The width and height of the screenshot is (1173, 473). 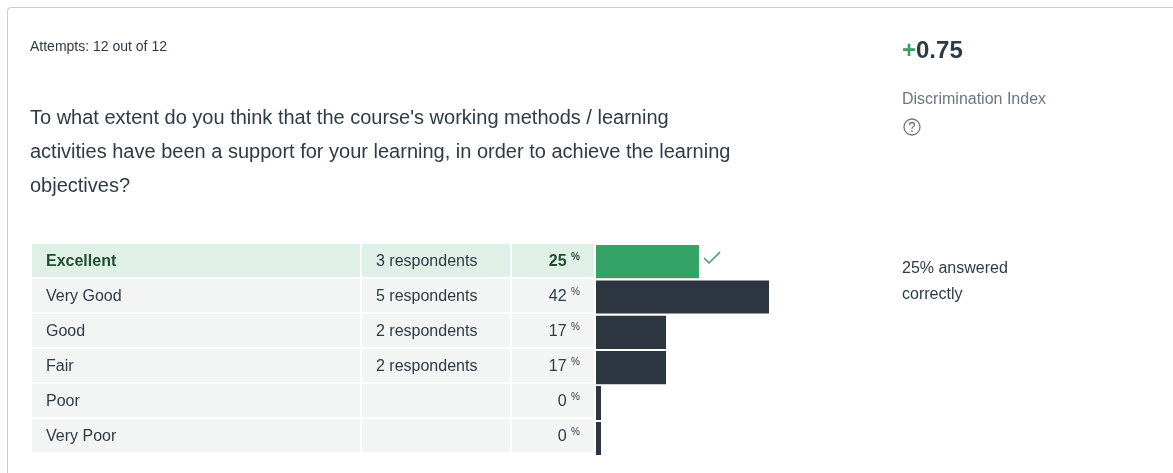 I want to click on text: Attempts: 12 out of 12, so click(x=98, y=46).